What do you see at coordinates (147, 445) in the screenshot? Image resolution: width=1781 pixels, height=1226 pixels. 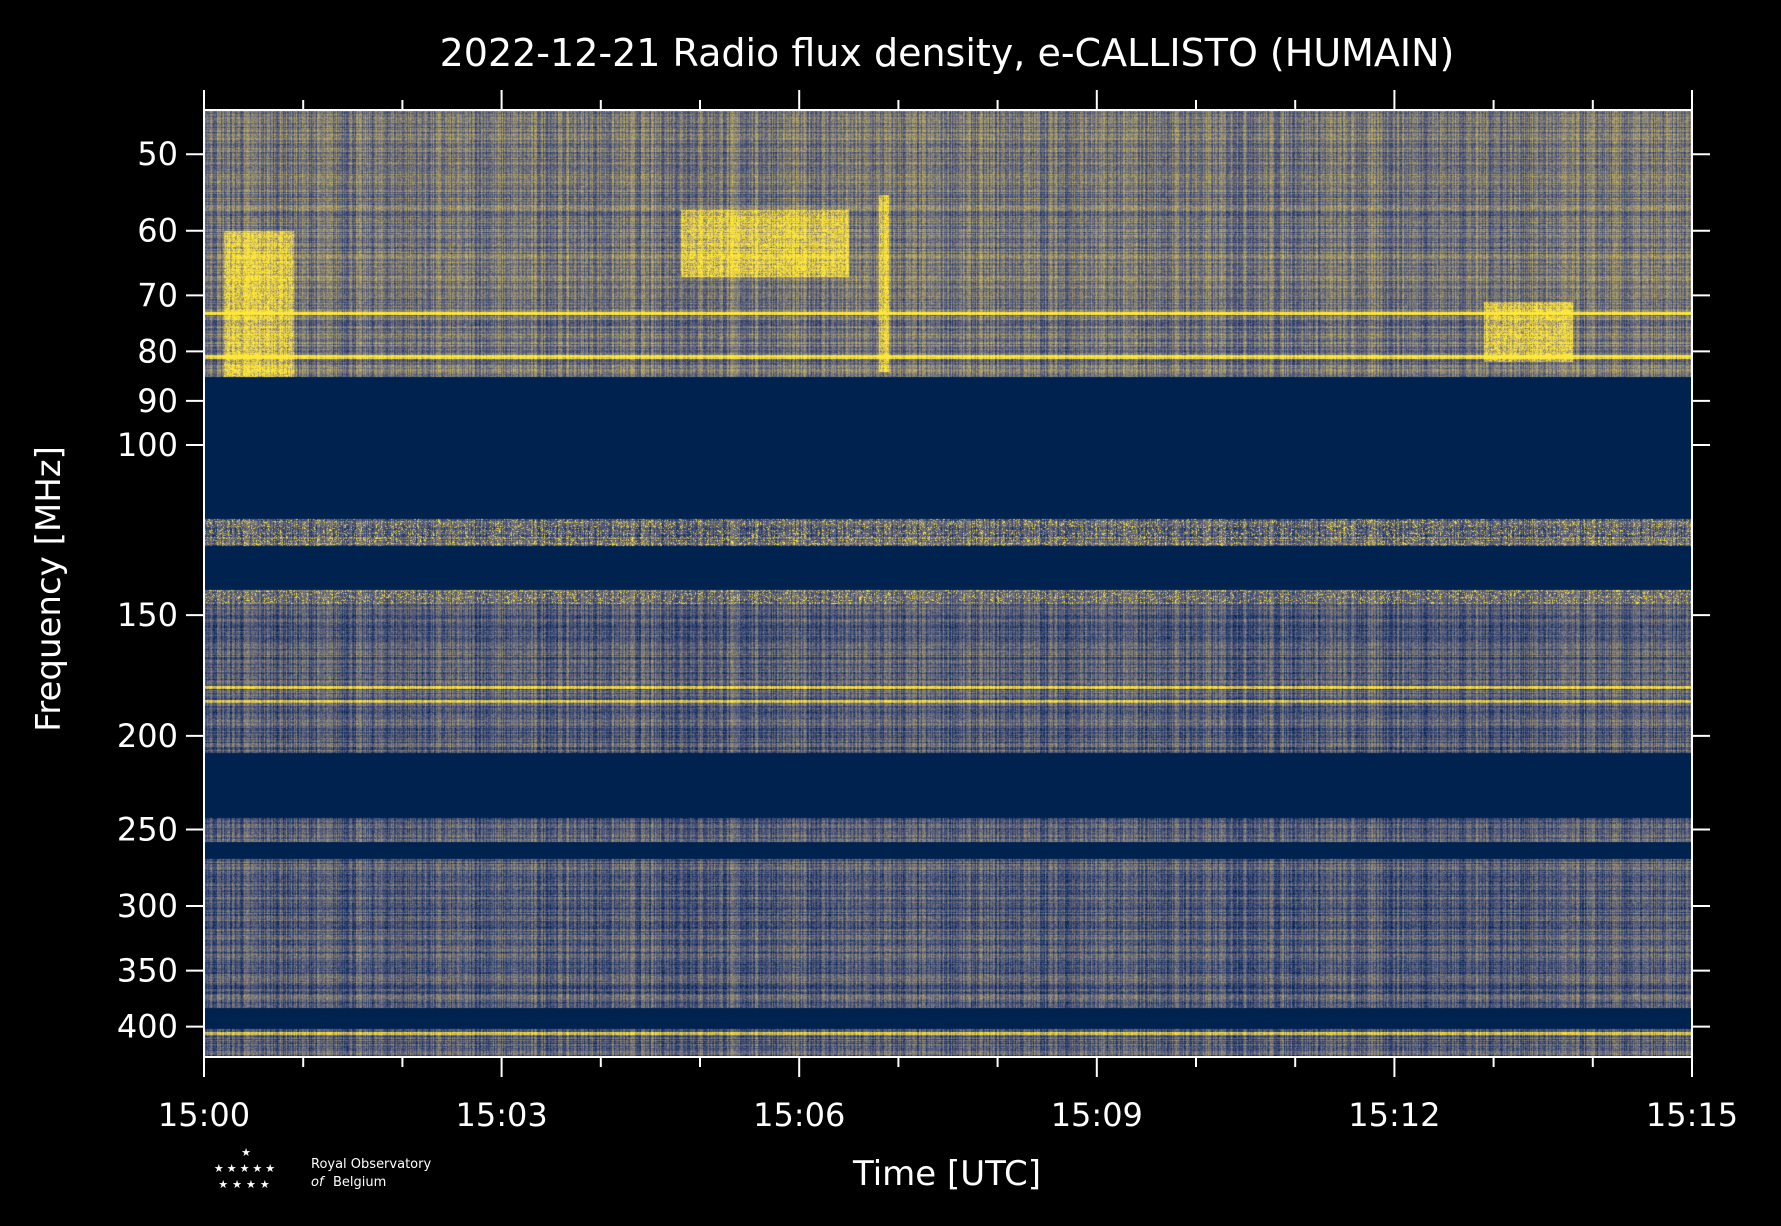 I see `y-tick-label: 100` at bounding box center [147, 445].